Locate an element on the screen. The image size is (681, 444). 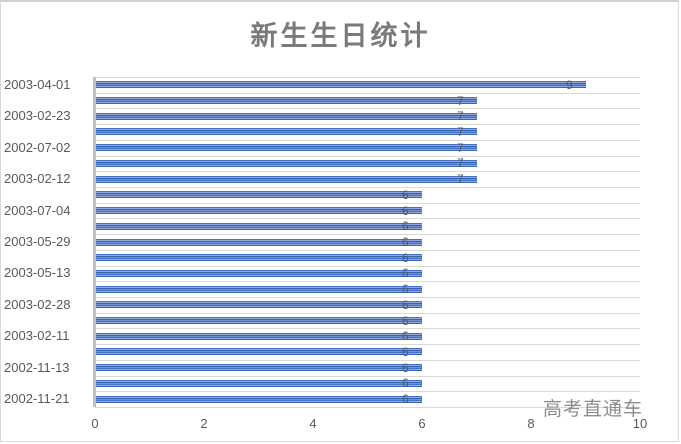
x-tick-label: 6 is located at coordinates (422, 423).